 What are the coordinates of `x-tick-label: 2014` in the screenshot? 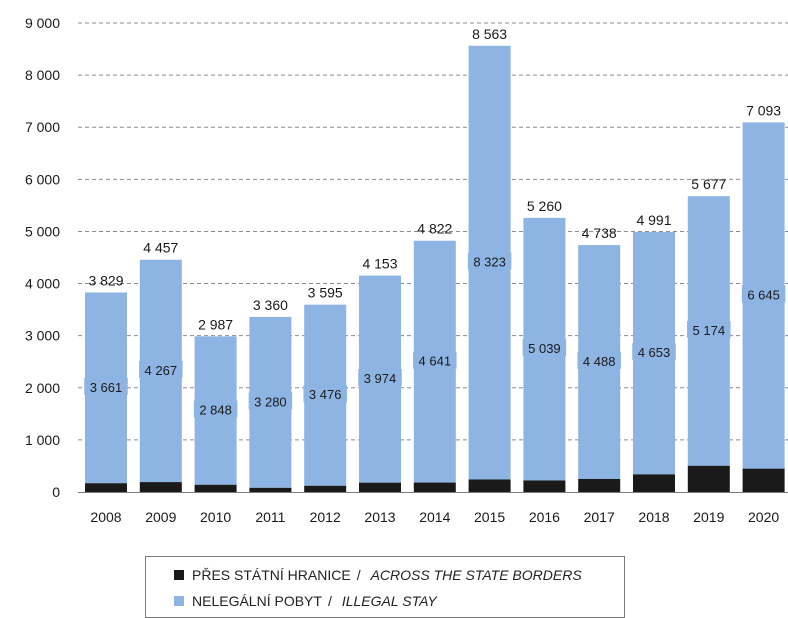 It's located at (434, 517).